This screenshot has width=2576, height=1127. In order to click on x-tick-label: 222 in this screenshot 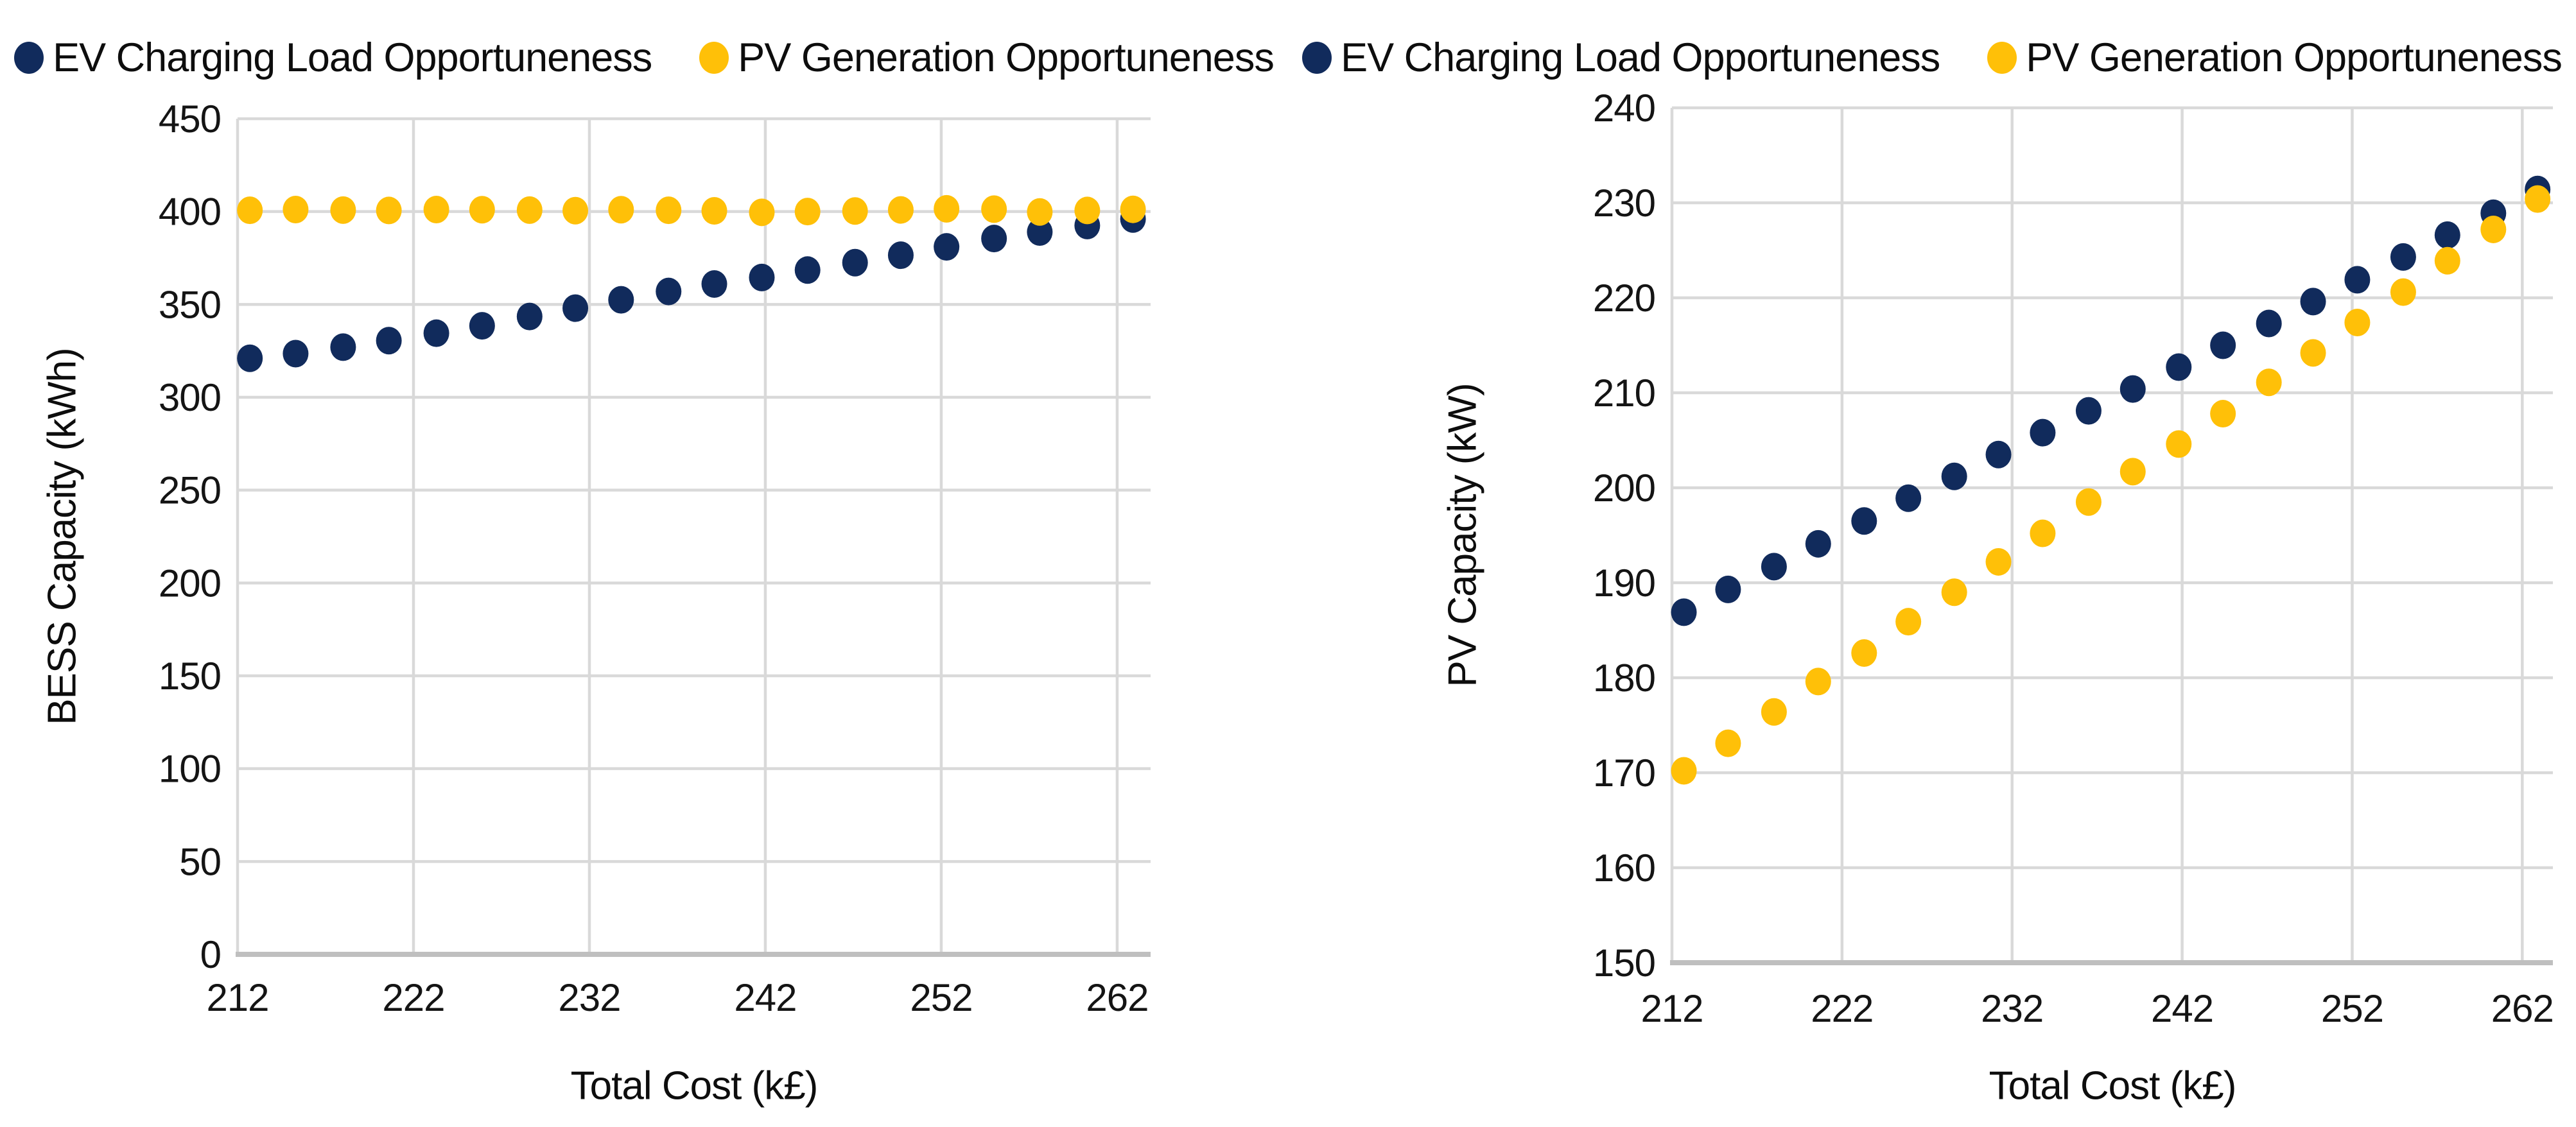, I will do `click(1842, 1008)`.